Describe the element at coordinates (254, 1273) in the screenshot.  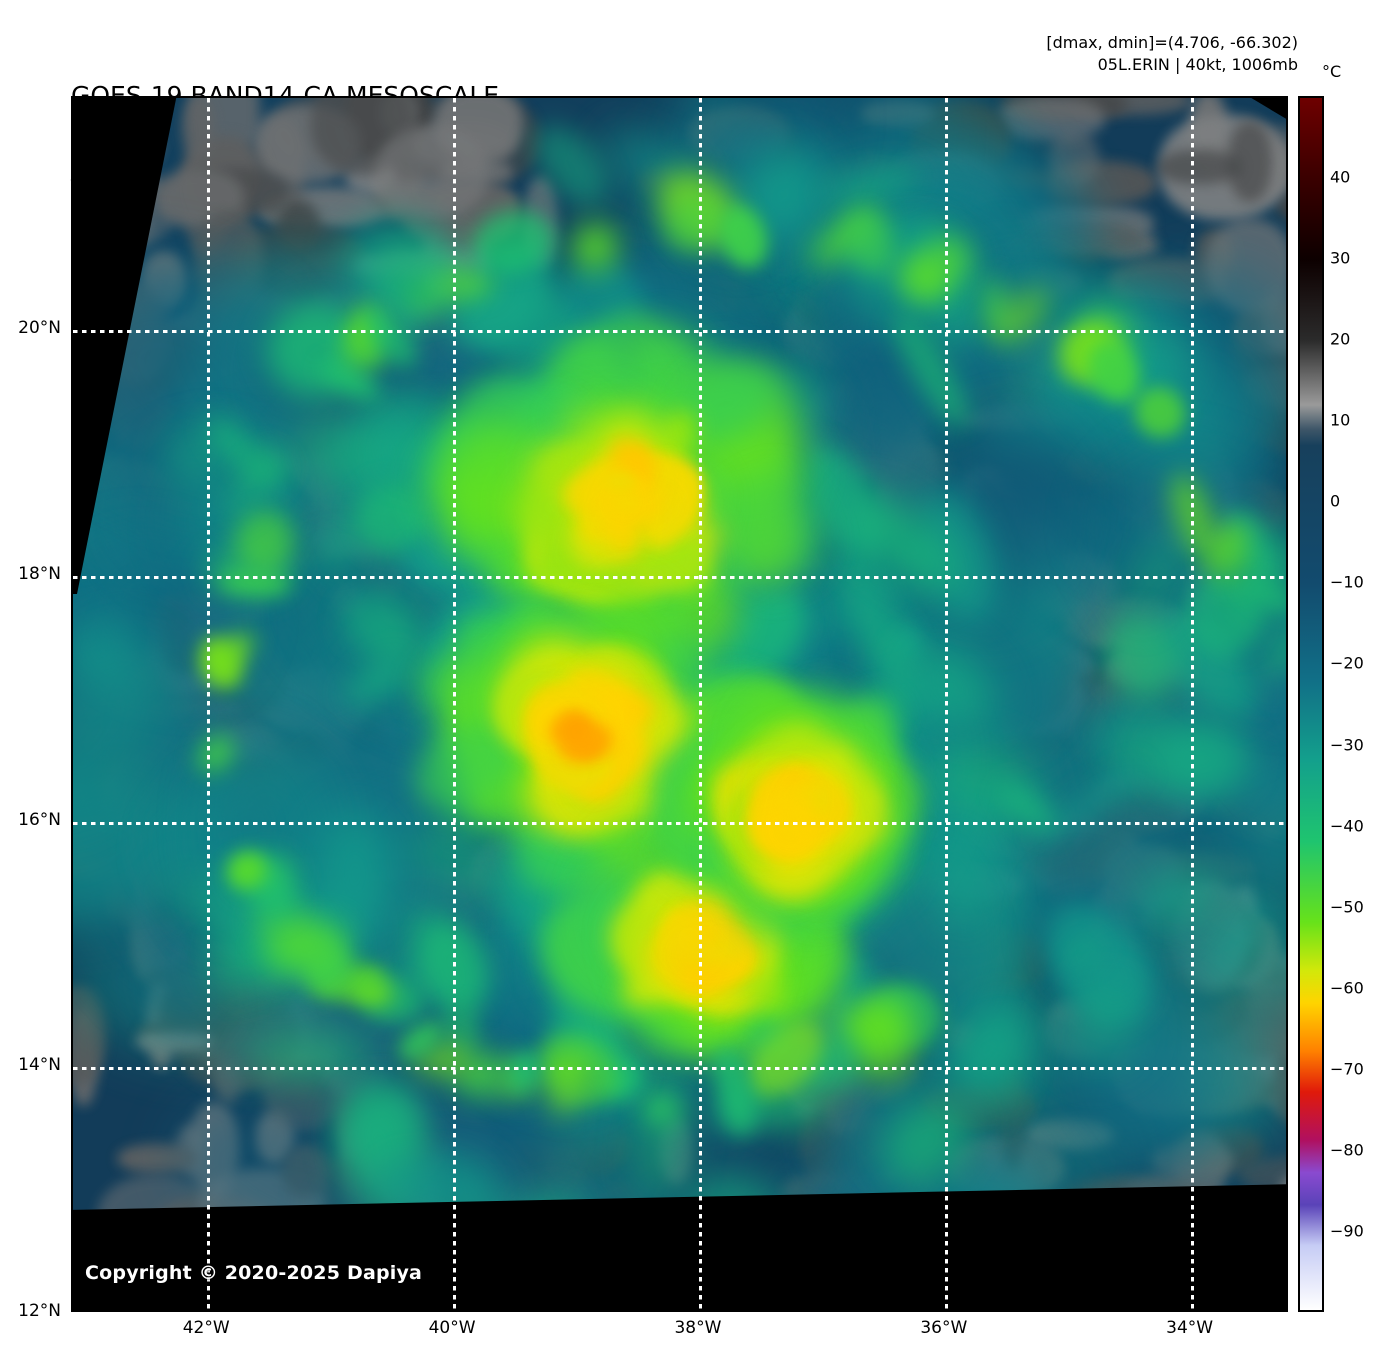
I see `copyright-label: Copyright © 2020-2025 Dapiya` at that location.